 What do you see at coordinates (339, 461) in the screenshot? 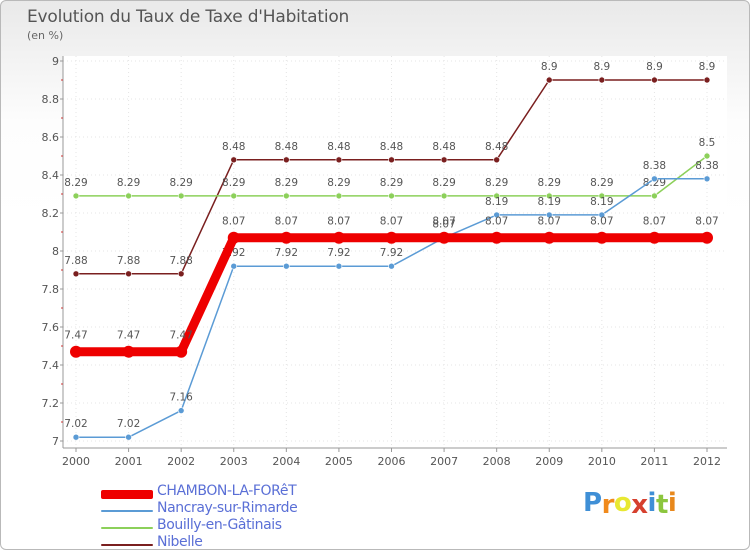
I see `x-tick-label: 2005` at bounding box center [339, 461].